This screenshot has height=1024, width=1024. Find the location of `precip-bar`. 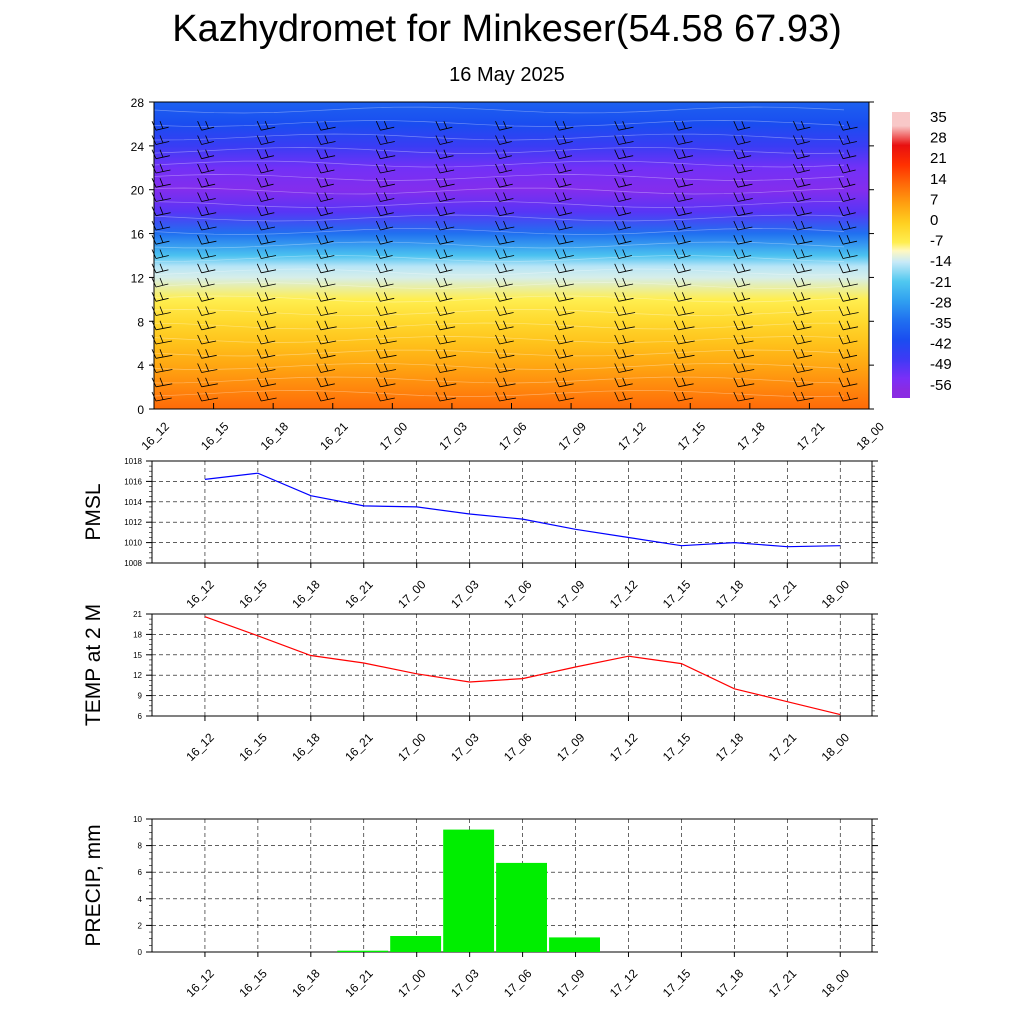

precip-bar is located at coordinates (416, 944).